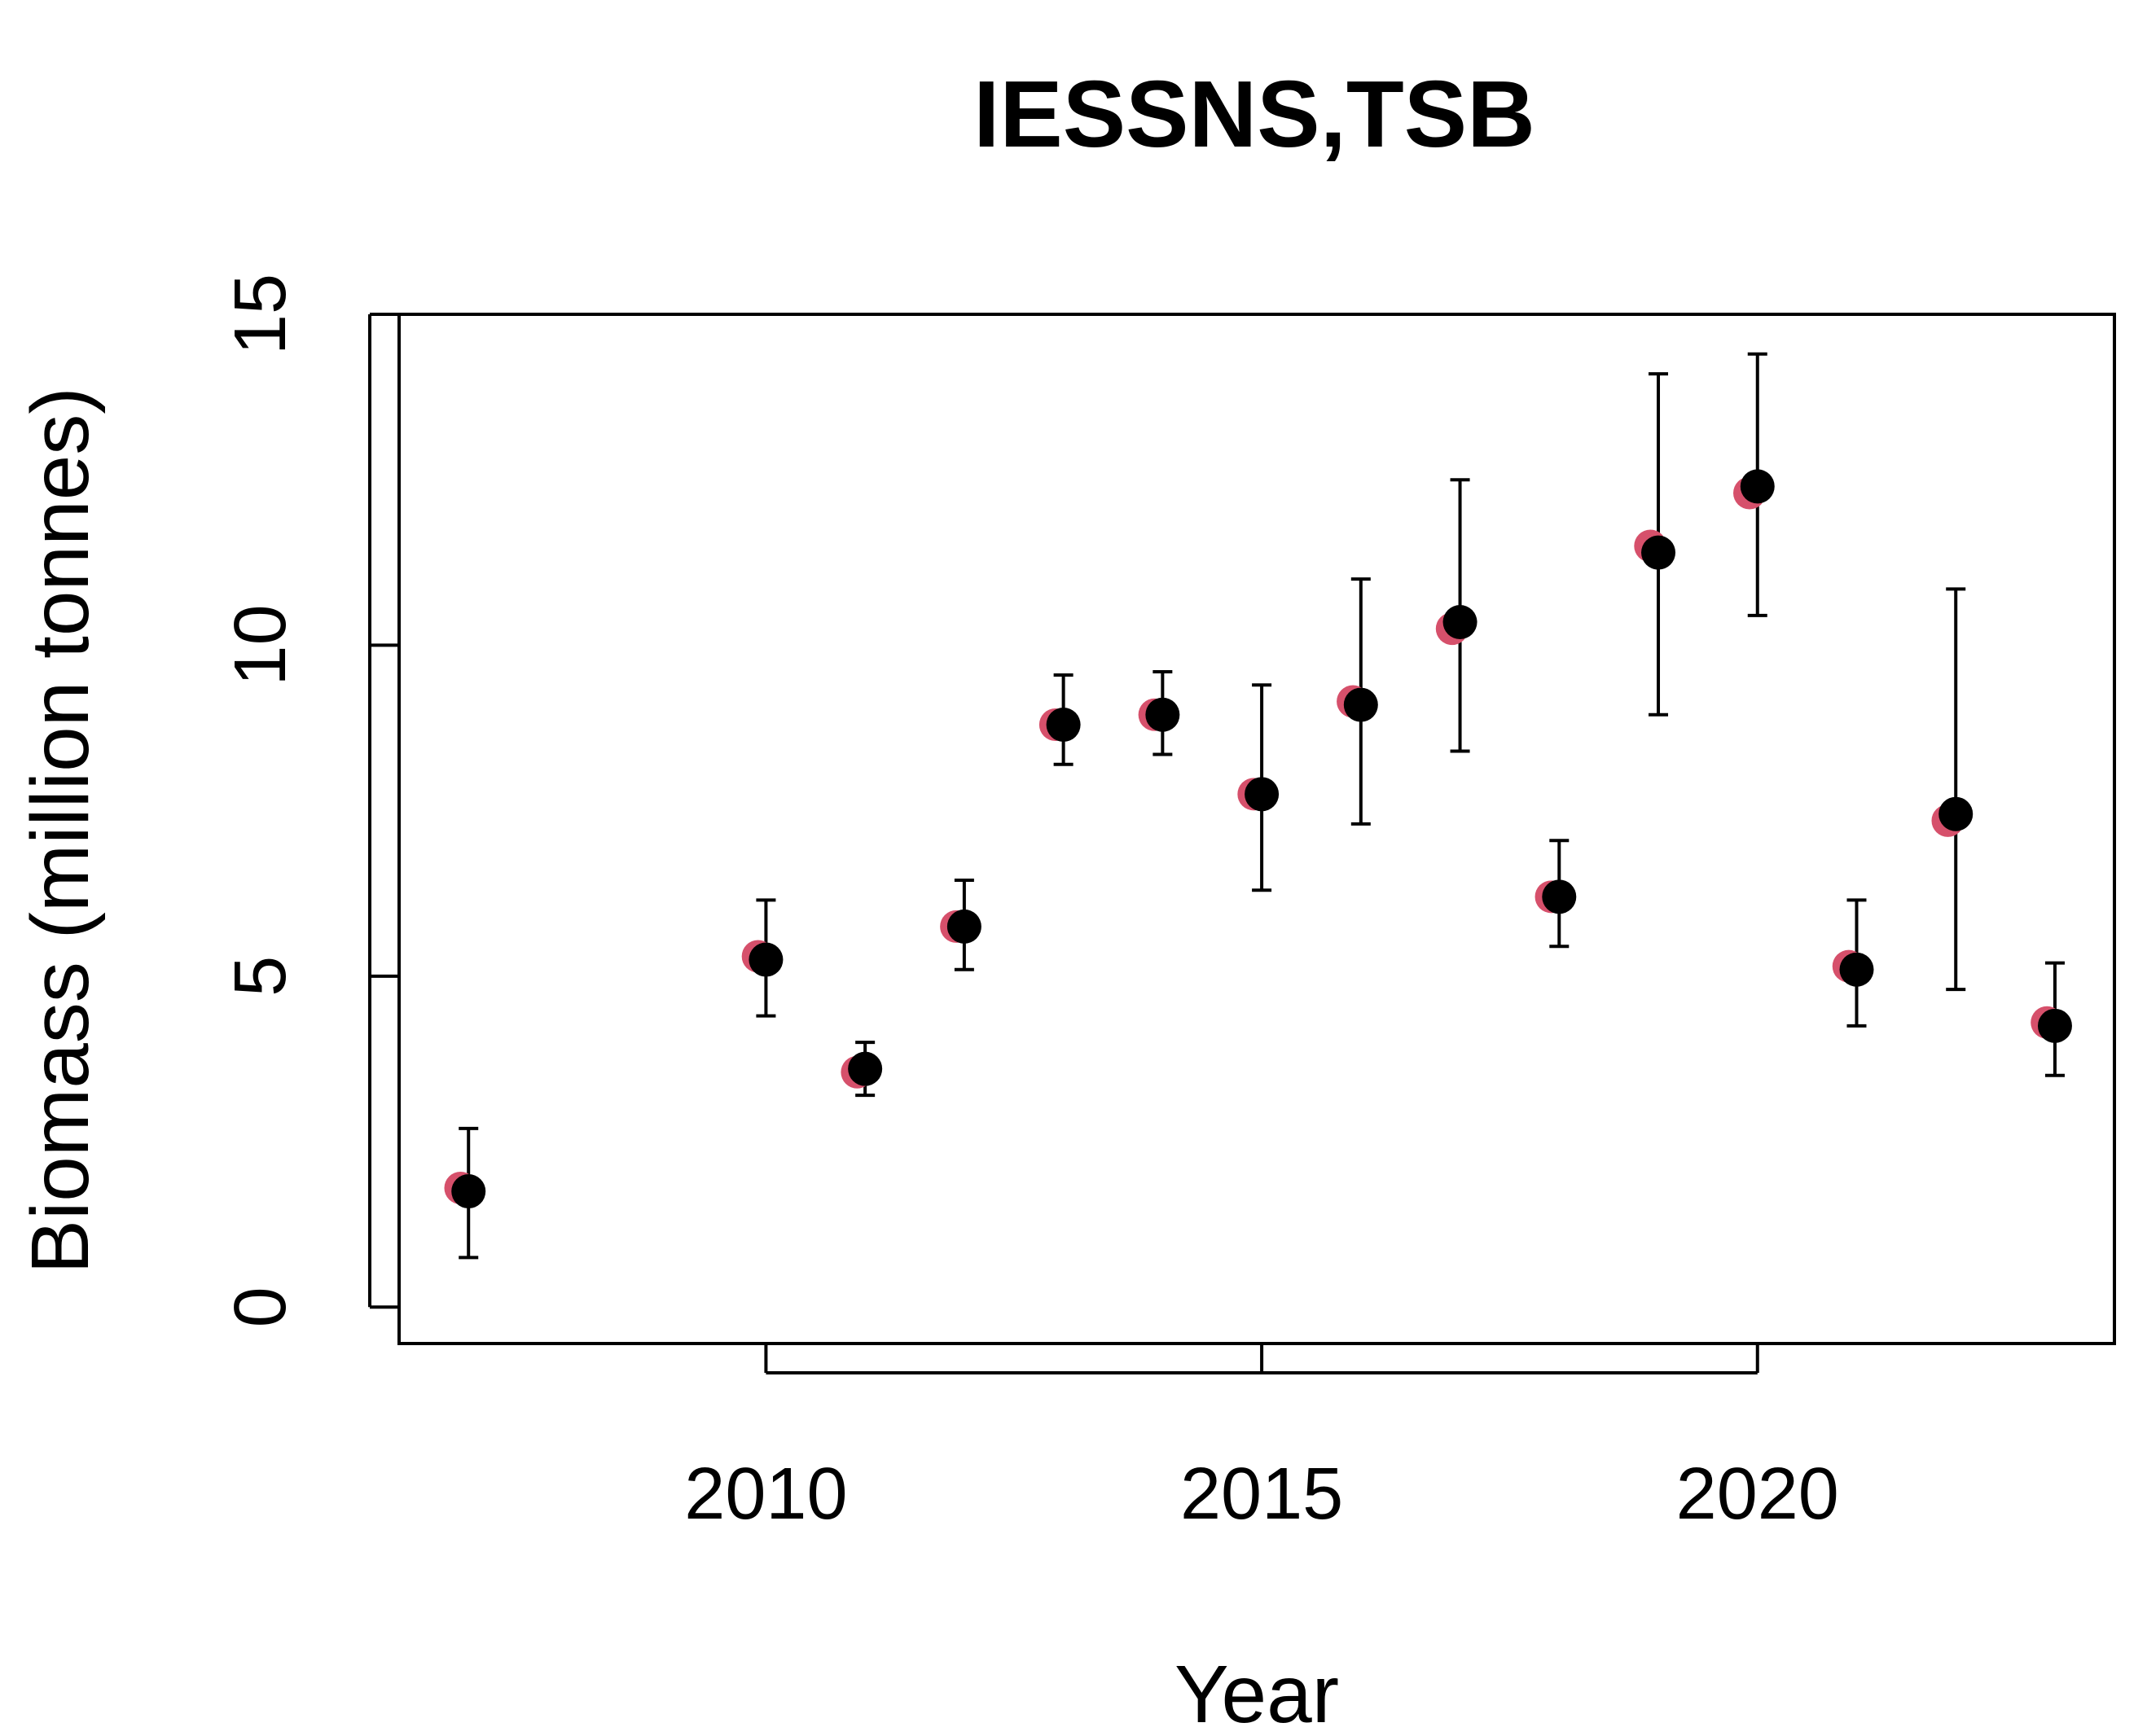 The height and width of the screenshot is (1736, 2147). I want to click on y-tick-label-3: 15, so click(261, 314).